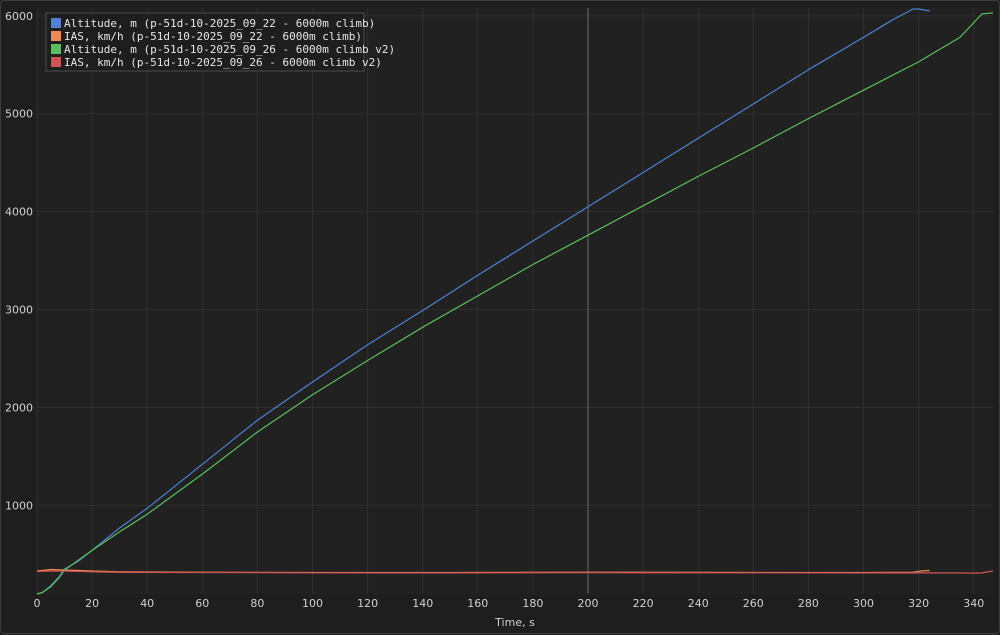 The height and width of the screenshot is (635, 1000). Describe the element at coordinates (643, 603) in the screenshot. I see `x-tick-label: 220` at that location.